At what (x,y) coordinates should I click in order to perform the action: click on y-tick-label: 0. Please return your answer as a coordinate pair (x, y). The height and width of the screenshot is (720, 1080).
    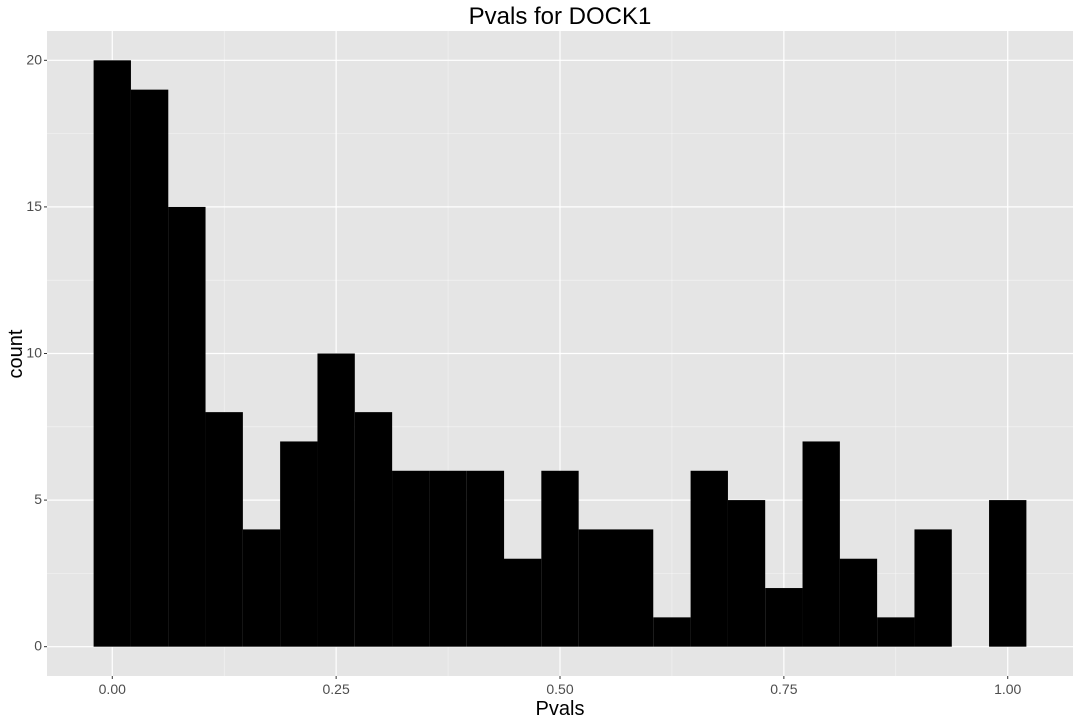
    Looking at the image, I should click on (38, 646).